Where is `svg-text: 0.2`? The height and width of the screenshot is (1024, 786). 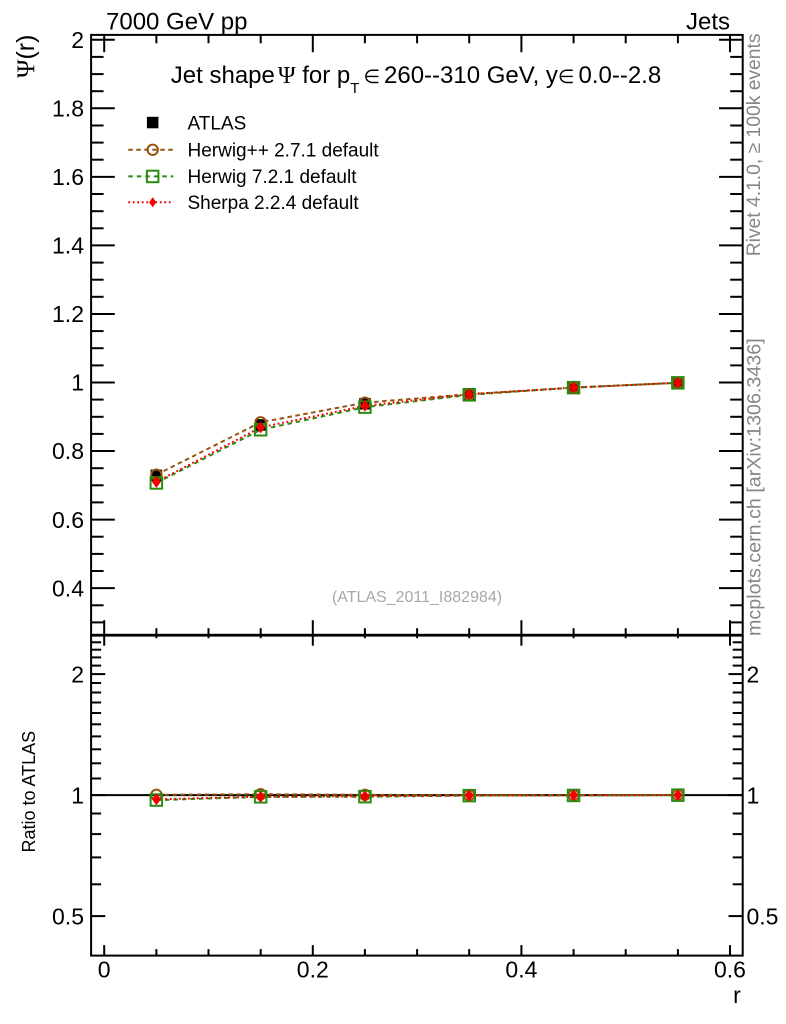
svg-text: 0.2 is located at coordinates (313, 970).